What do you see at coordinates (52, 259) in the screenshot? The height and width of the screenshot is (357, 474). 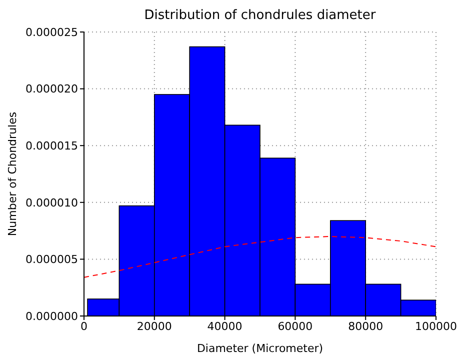 I see `y-tick-label: 0.000005` at bounding box center [52, 259].